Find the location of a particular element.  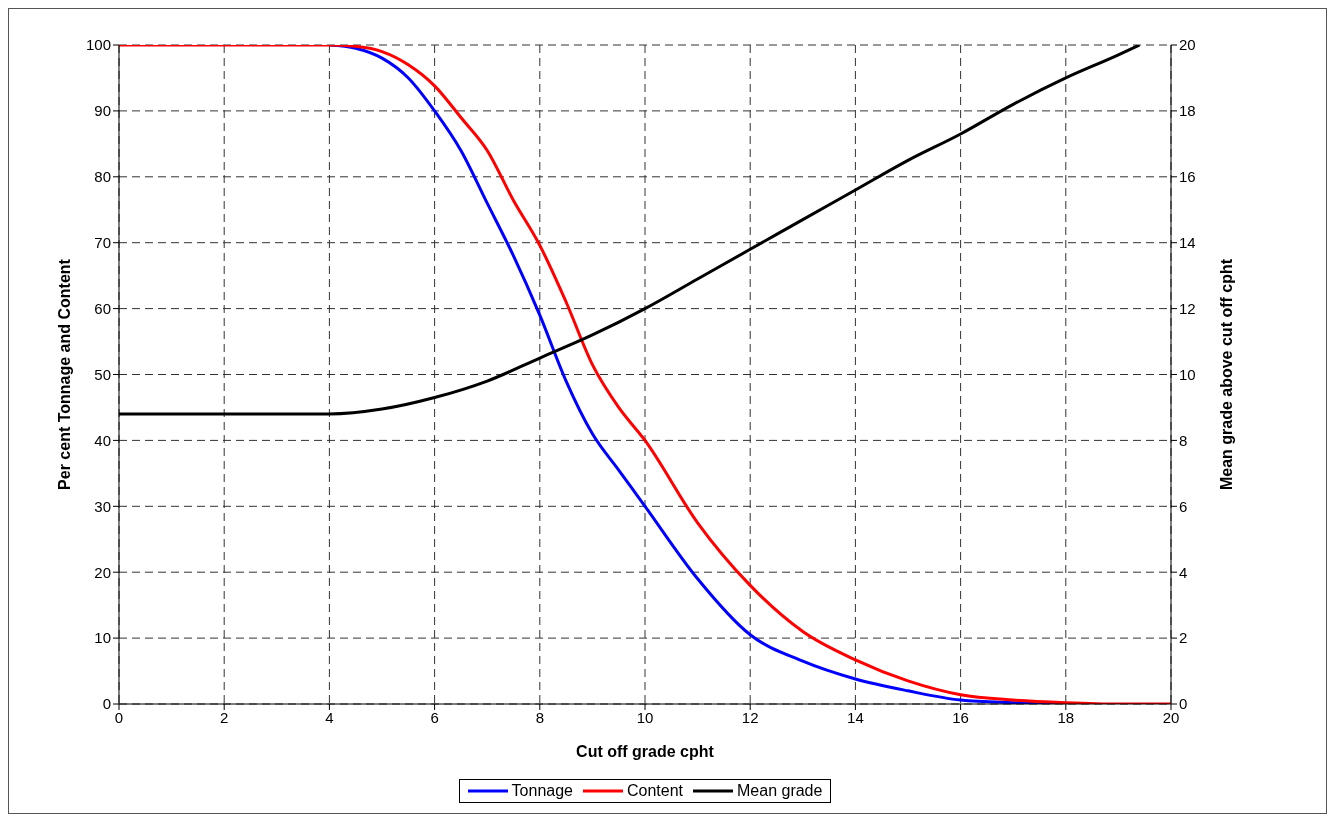

y2-tick-label: 4 is located at coordinates (1183, 572).